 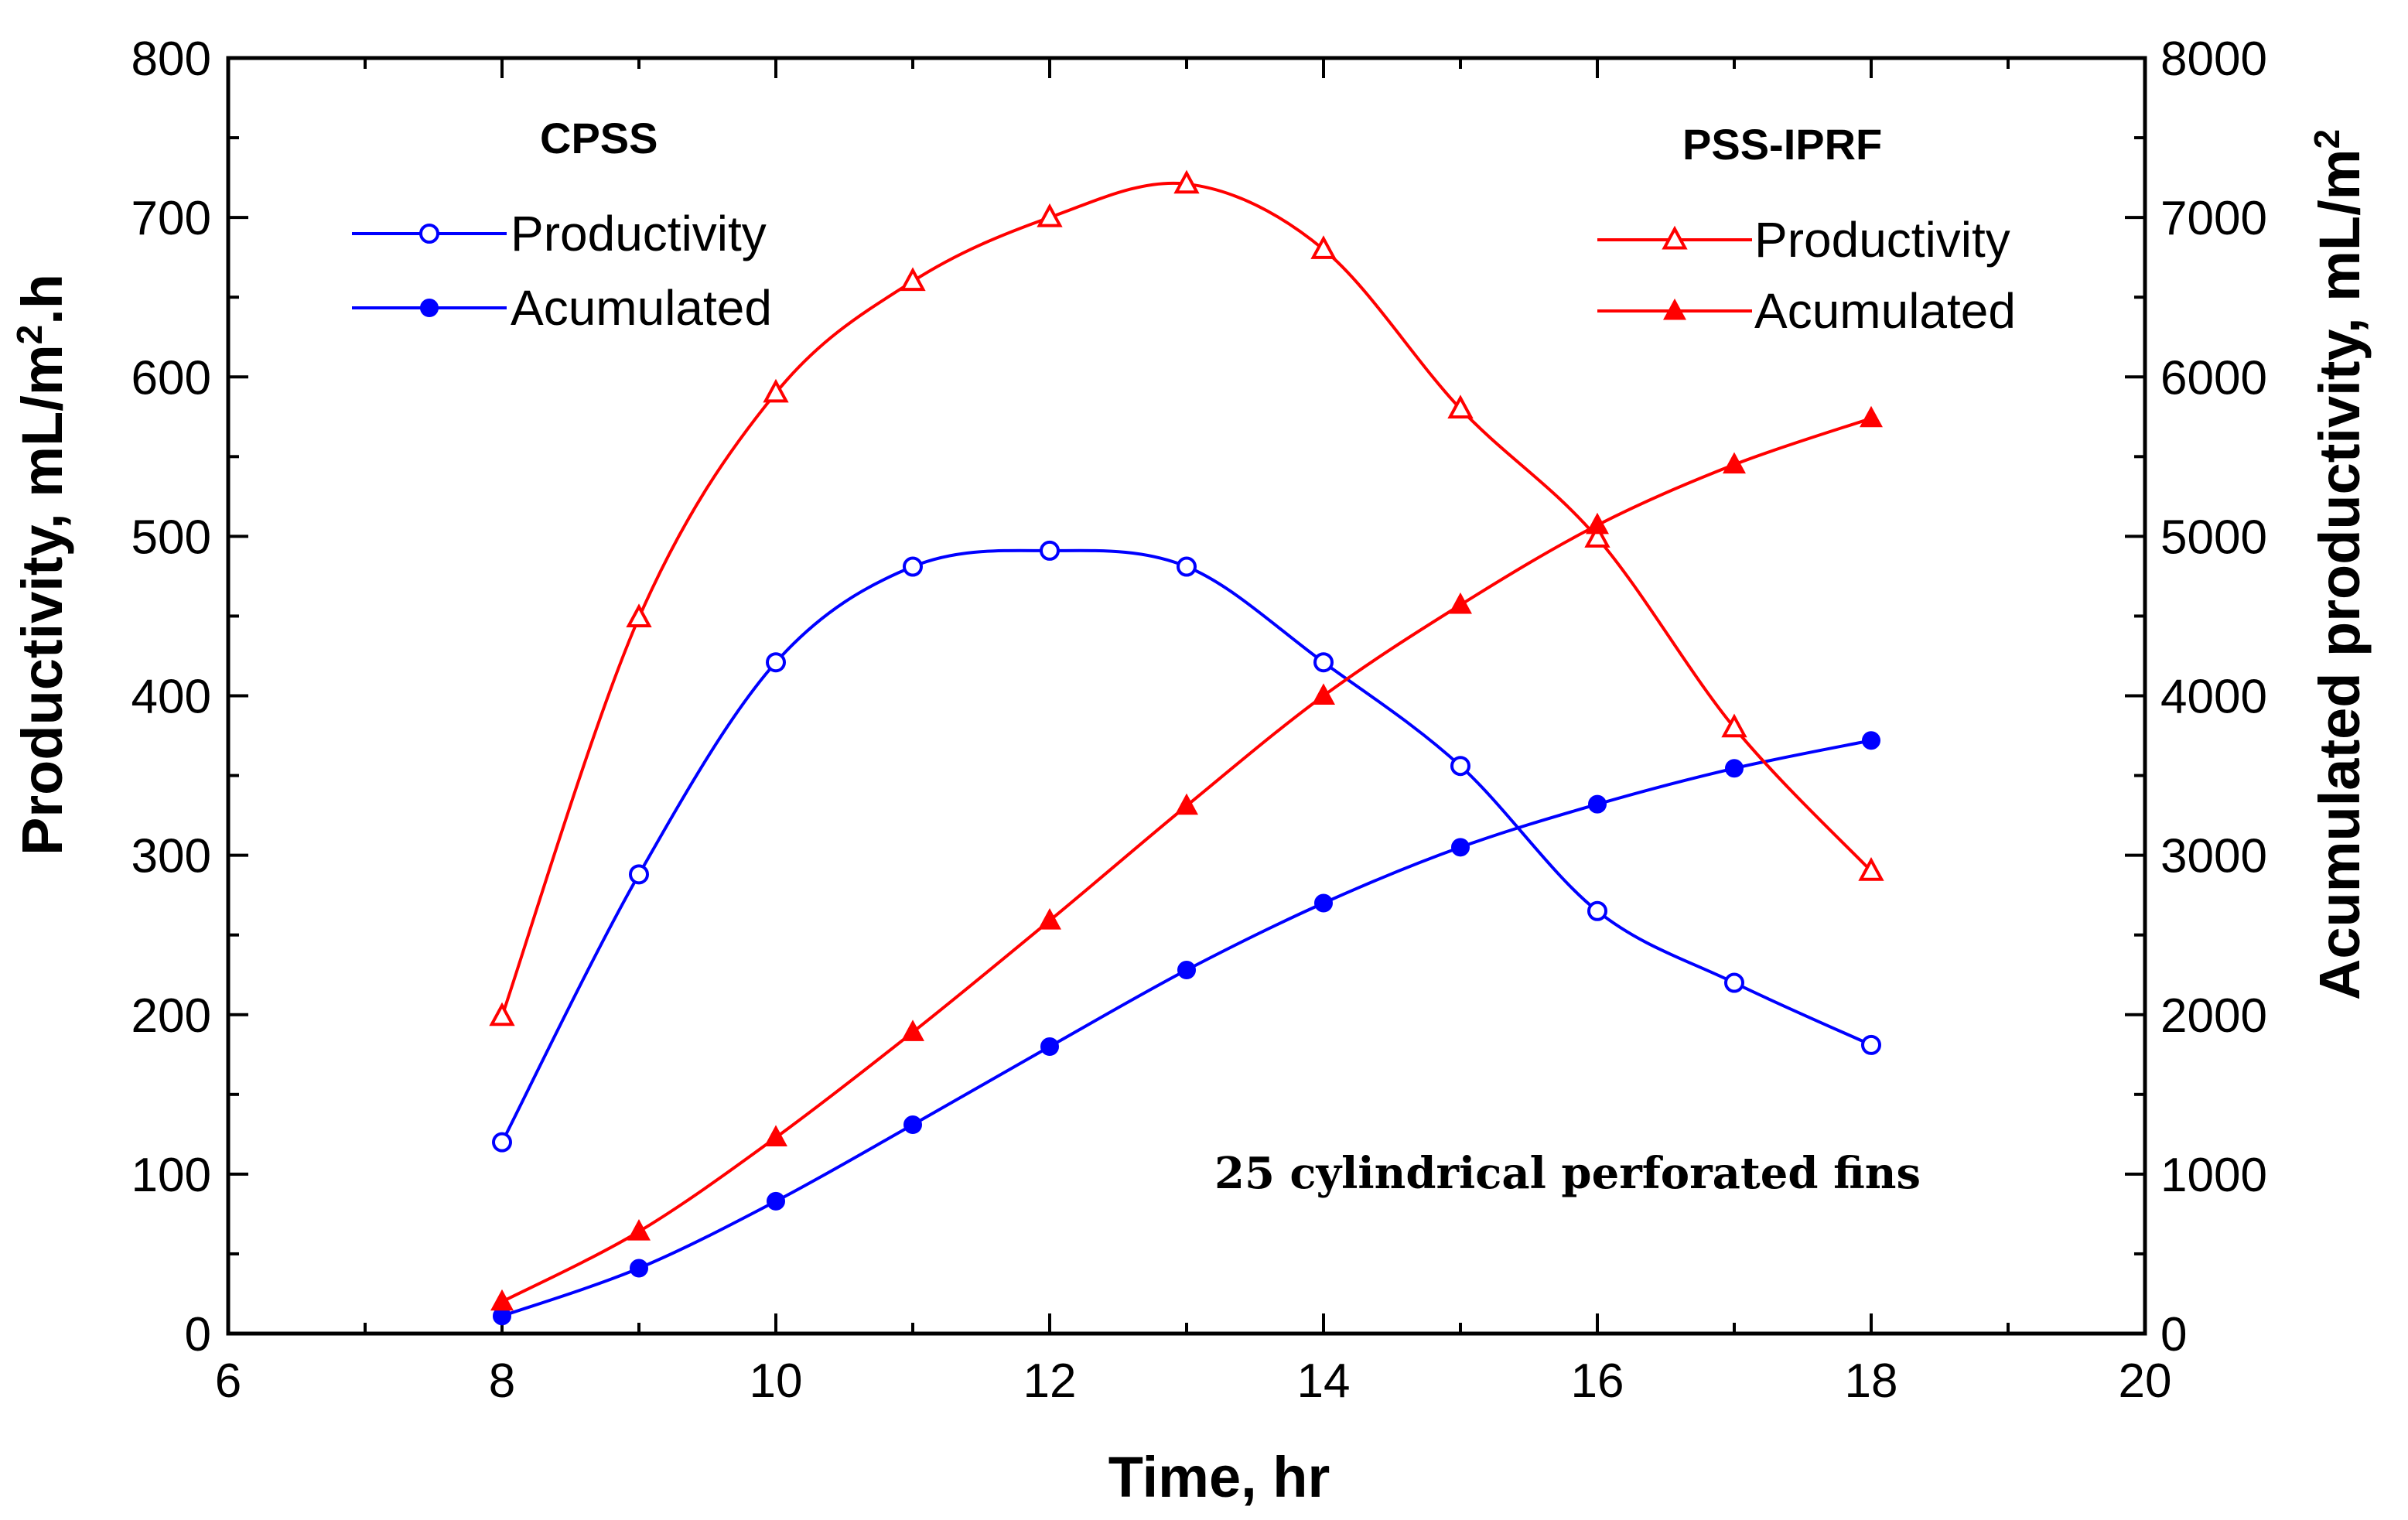 What do you see at coordinates (1050, 1381) in the screenshot?
I see `x-tick-label: 12` at bounding box center [1050, 1381].